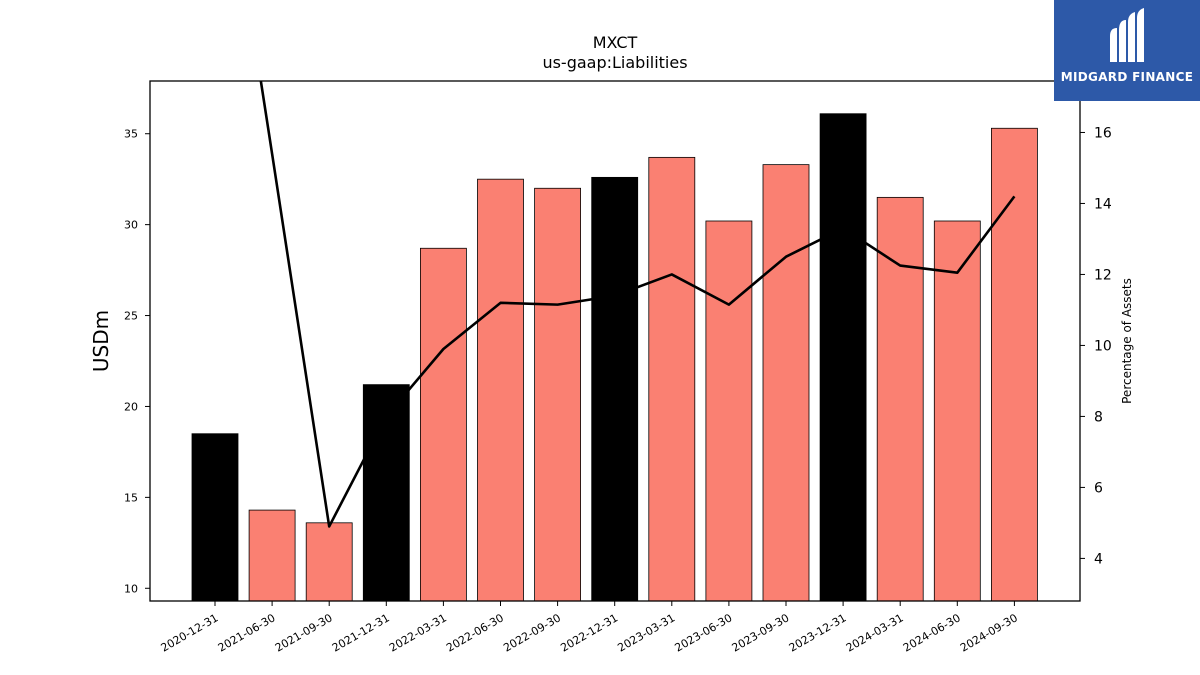  What do you see at coordinates (1098, 559) in the screenshot?
I see `y2-tick-label-4: 4` at bounding box center [1098, 559].